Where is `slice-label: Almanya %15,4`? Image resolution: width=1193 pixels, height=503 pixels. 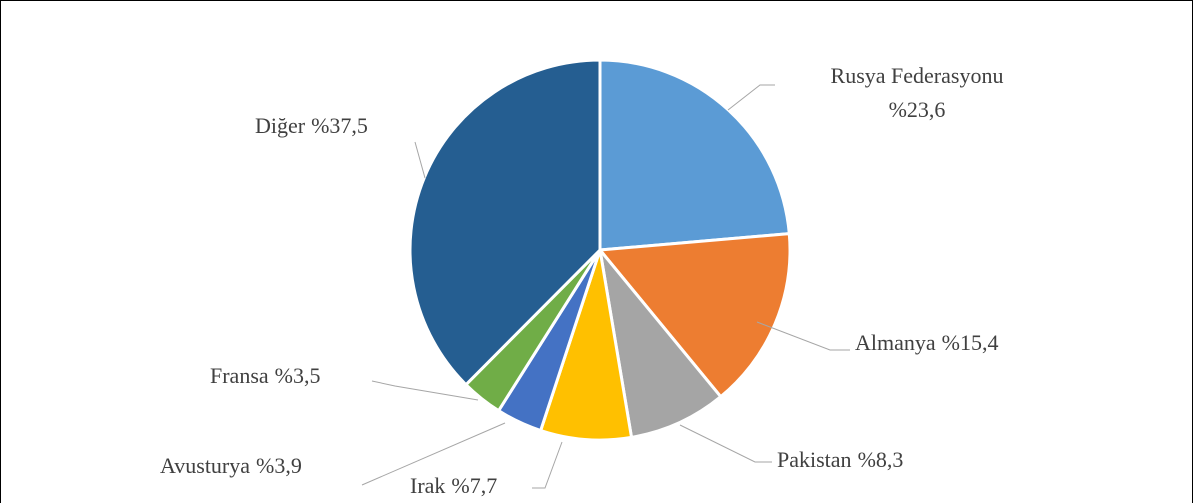 slice-label: Almanya %15,4 is located at coordinates (926, 342).